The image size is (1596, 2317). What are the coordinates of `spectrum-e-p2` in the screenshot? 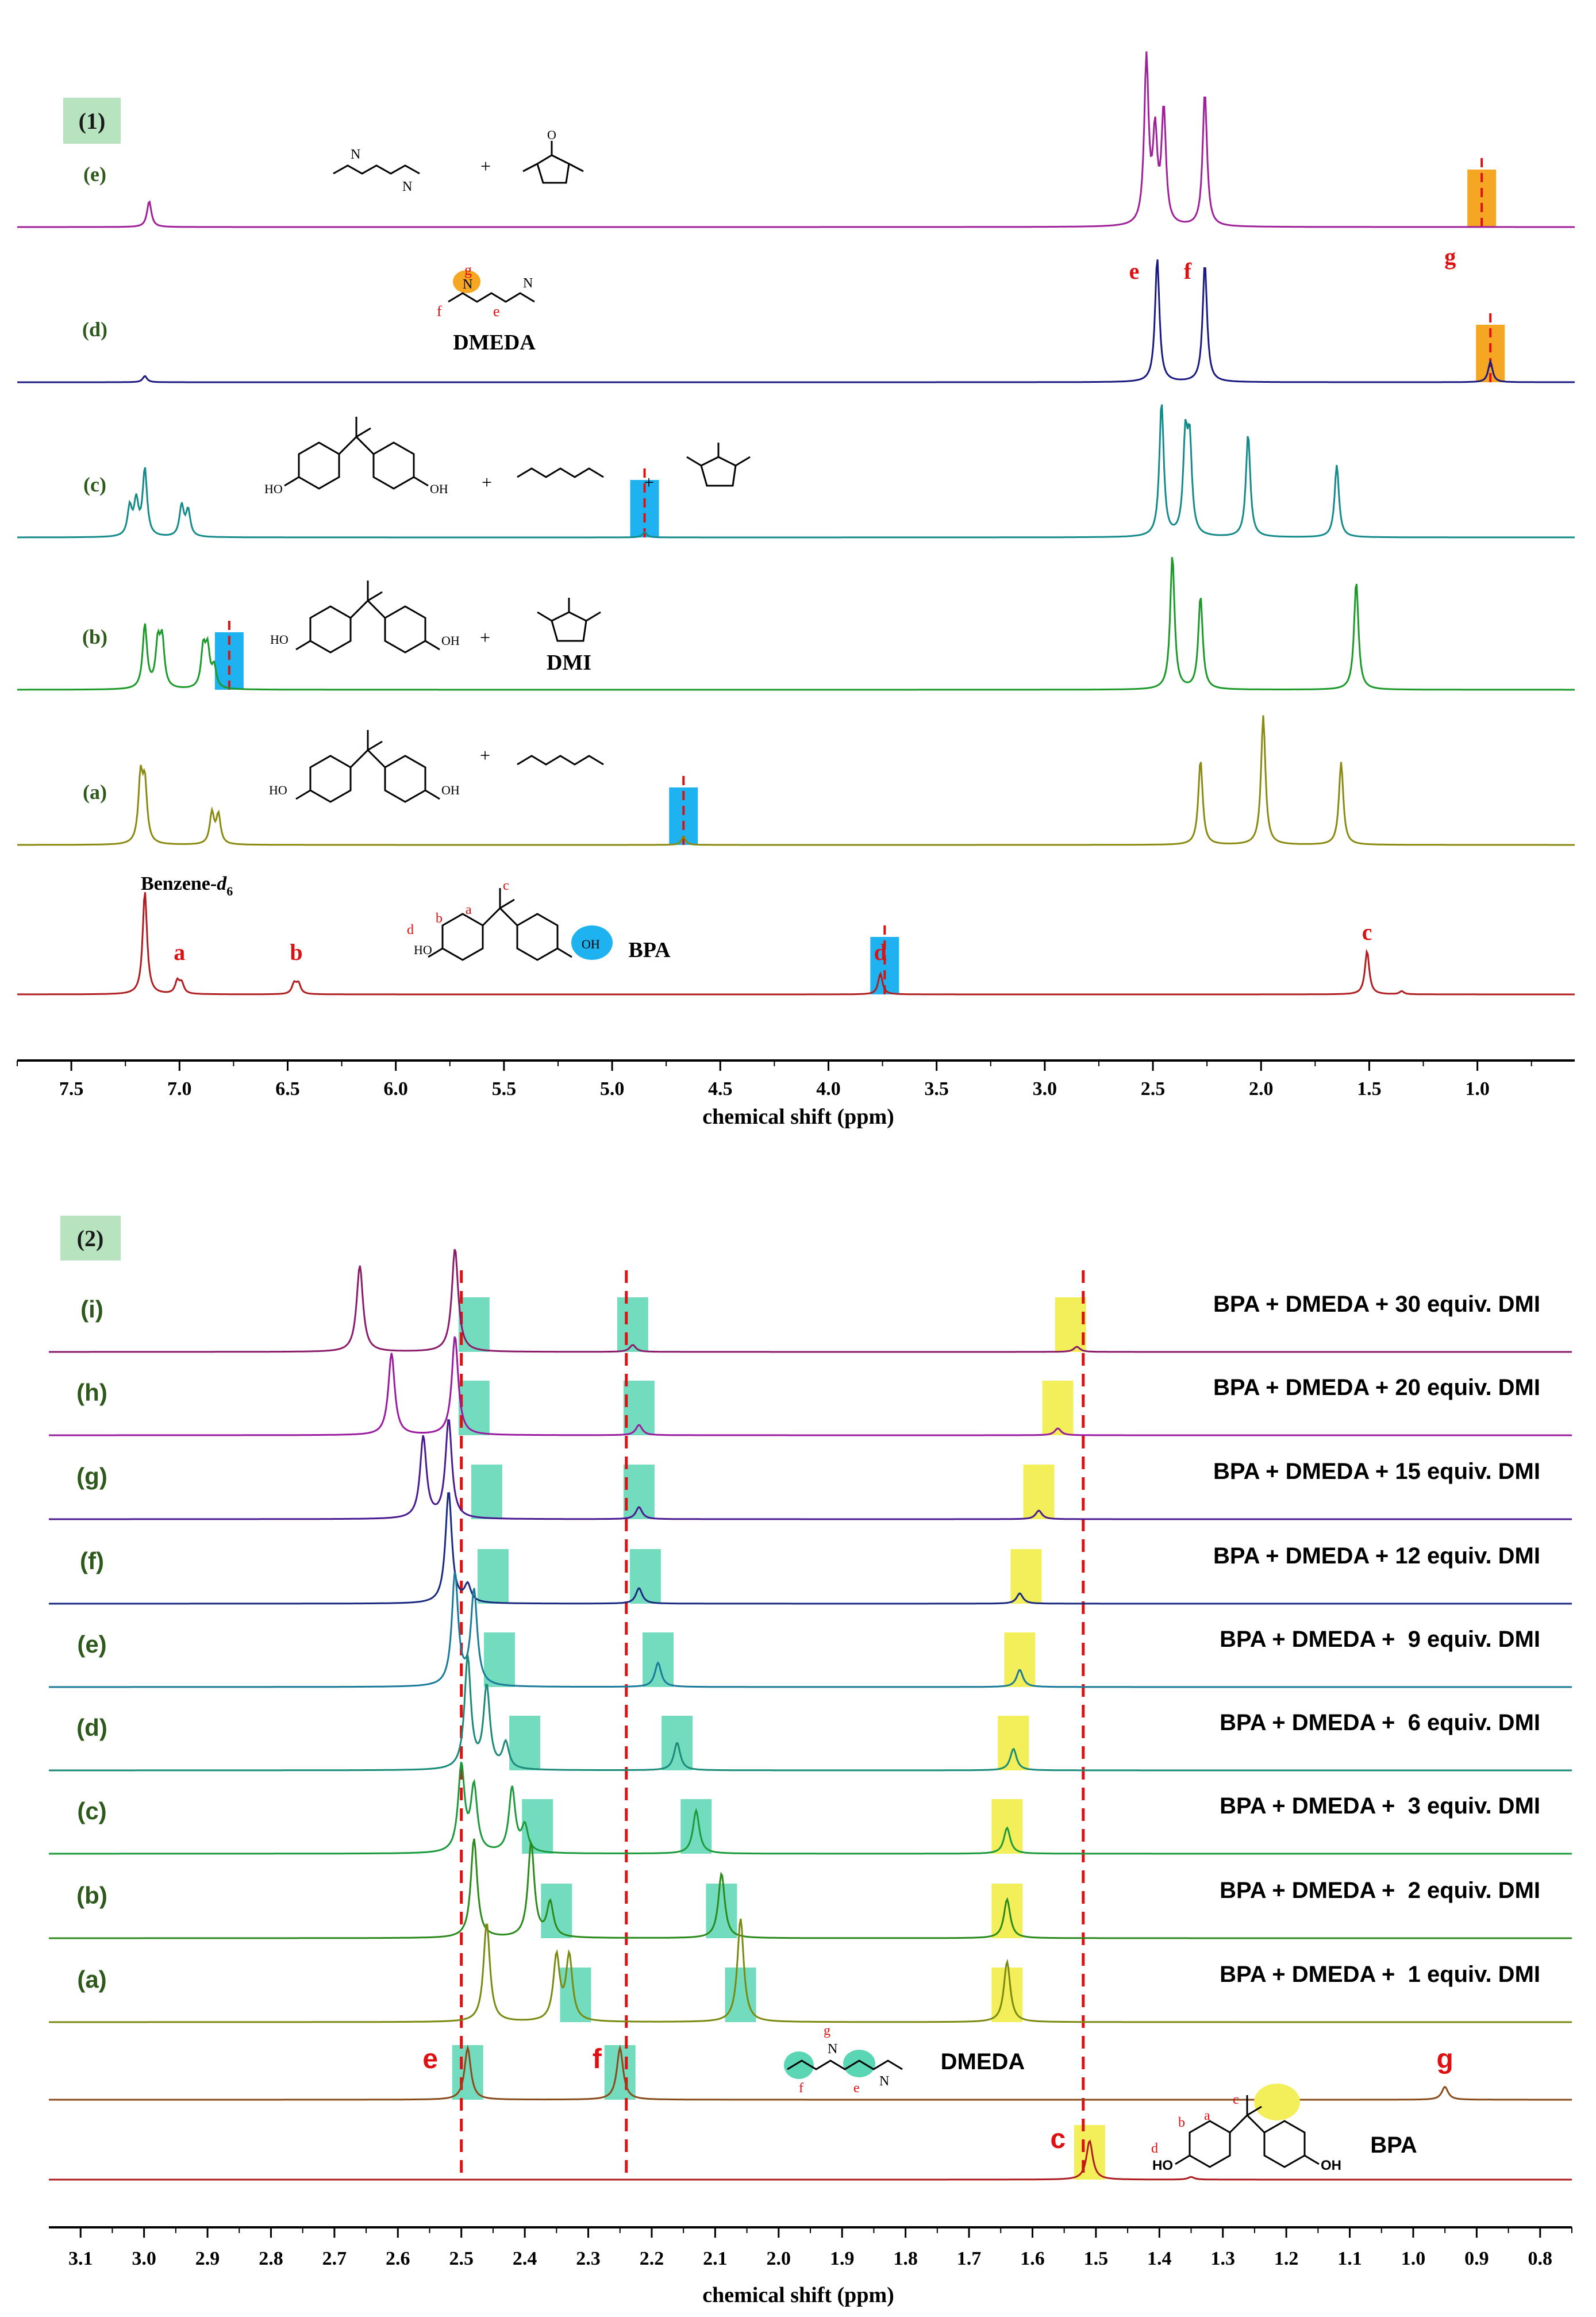 It's located at (810, 1630).